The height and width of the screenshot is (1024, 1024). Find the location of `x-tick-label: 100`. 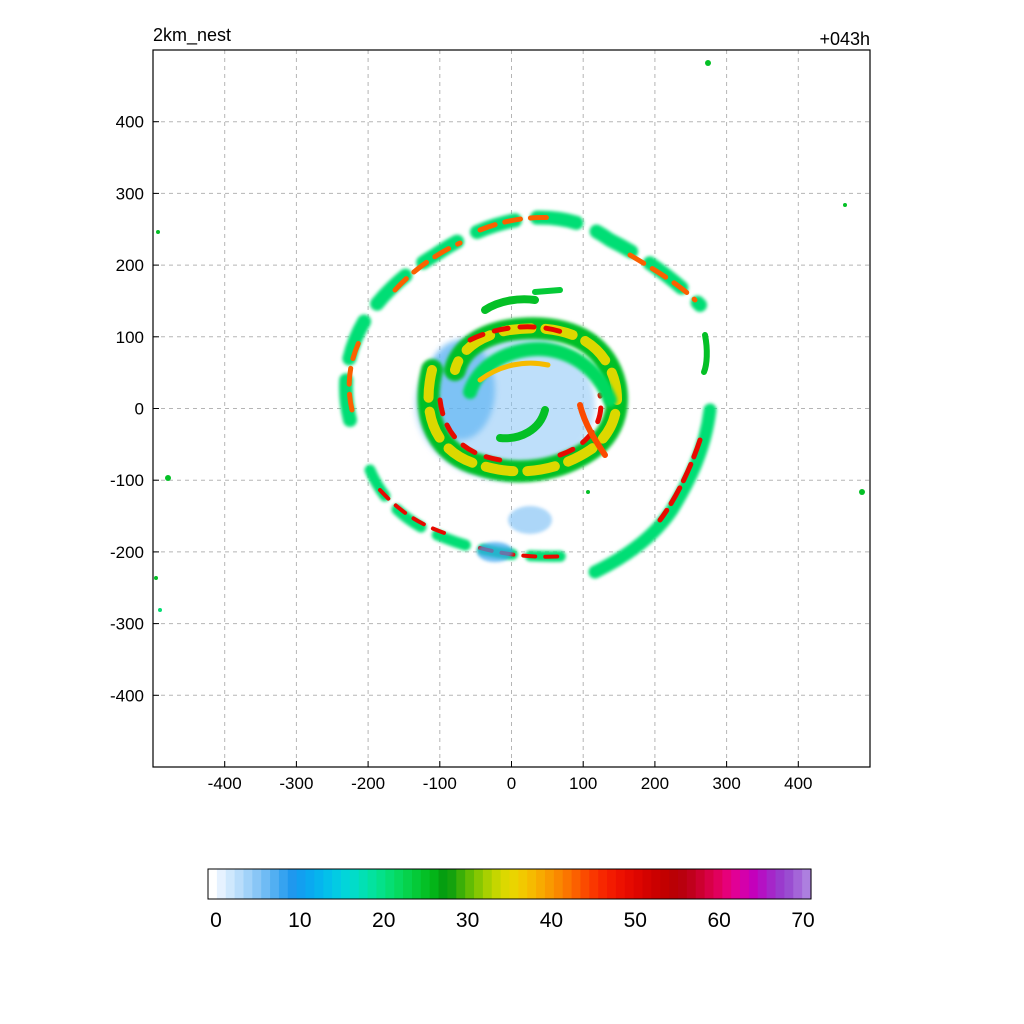

x-tick-label: 100 is located at coordinates (583, 783).